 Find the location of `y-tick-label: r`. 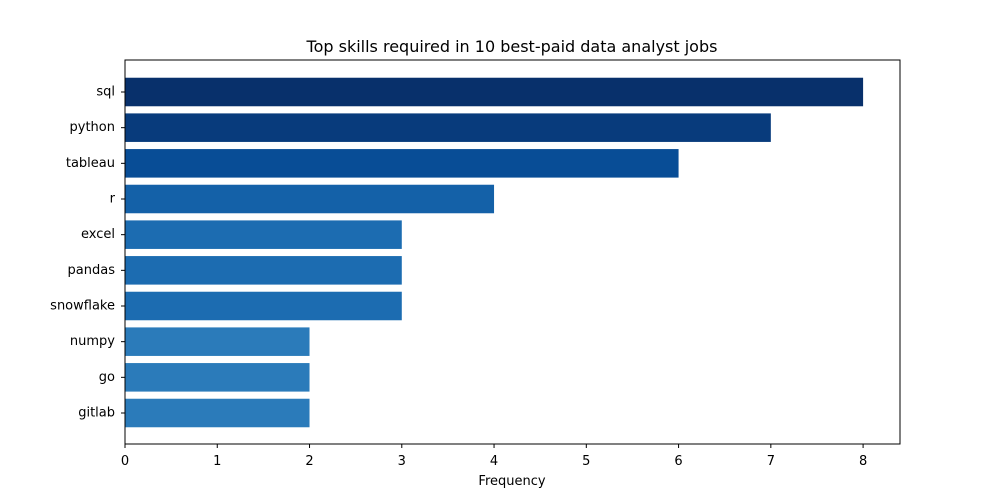

y-tick-label: r is located at coordinates (113, 199).